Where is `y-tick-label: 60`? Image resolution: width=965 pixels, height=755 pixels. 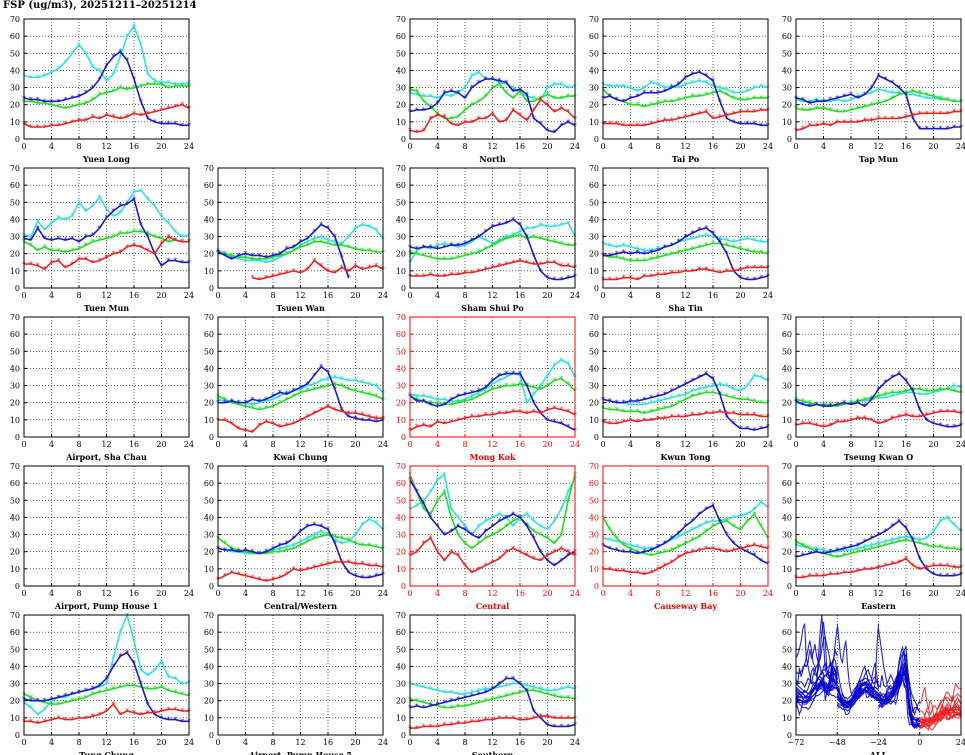 y-tick-label: 60 is located at coordinates (401, 483).